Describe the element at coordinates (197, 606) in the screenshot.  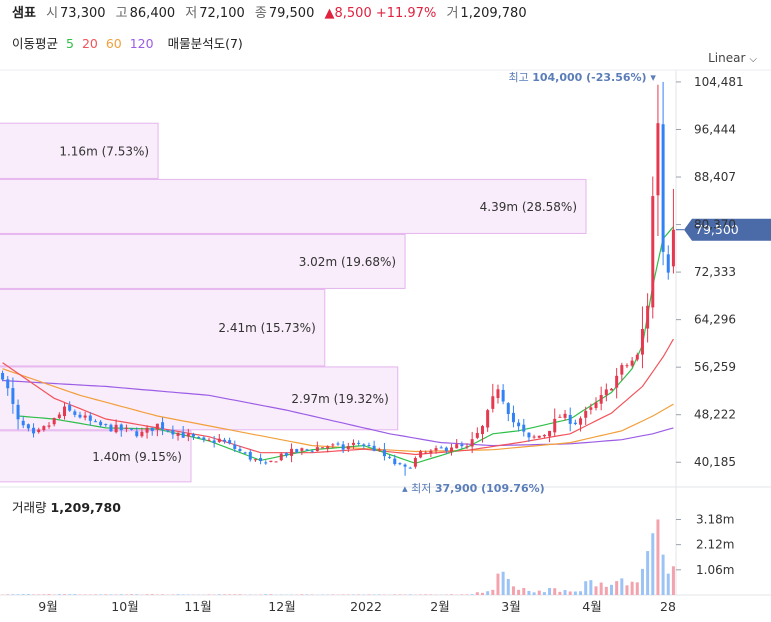
I see `x-tick-label: 11월` at that location.